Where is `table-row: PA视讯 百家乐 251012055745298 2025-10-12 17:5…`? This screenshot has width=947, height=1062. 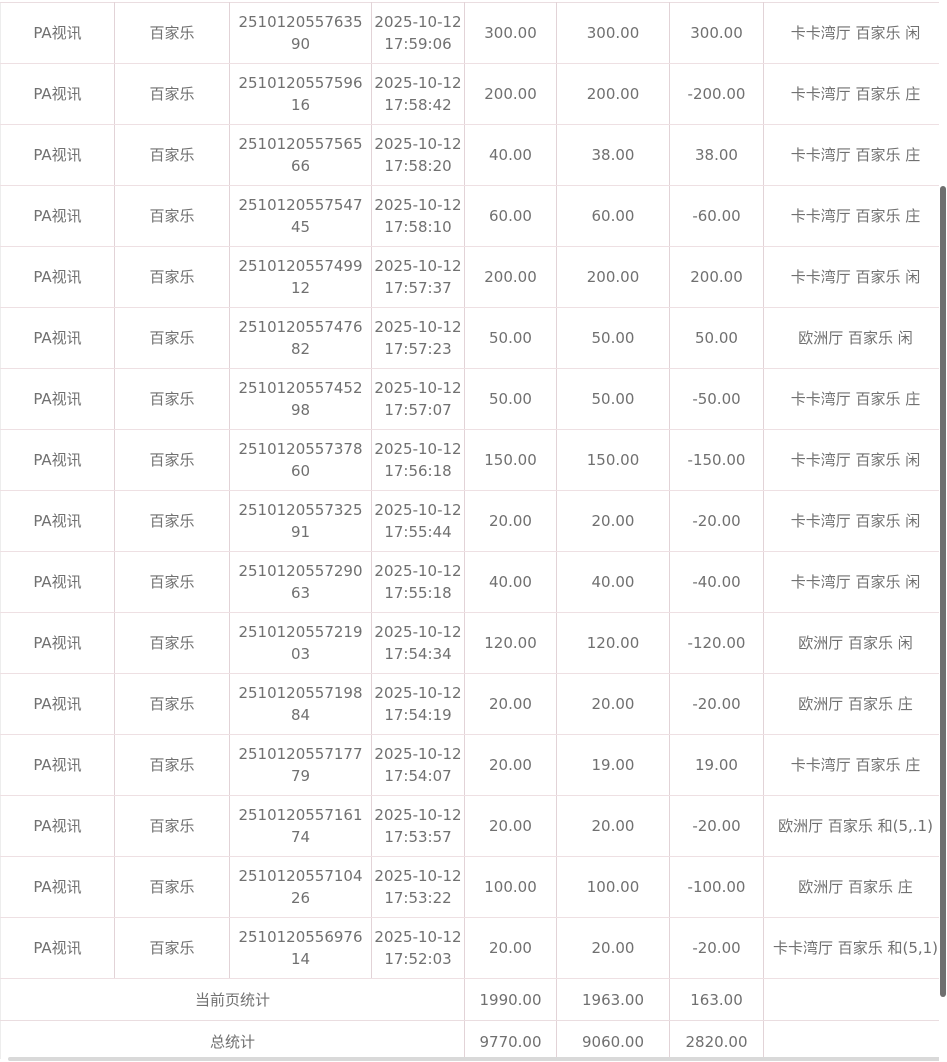
table-row: PA视讯 百家乐 251012055745298 2025-10-12 17:5… is located at coordinates (473, 399).